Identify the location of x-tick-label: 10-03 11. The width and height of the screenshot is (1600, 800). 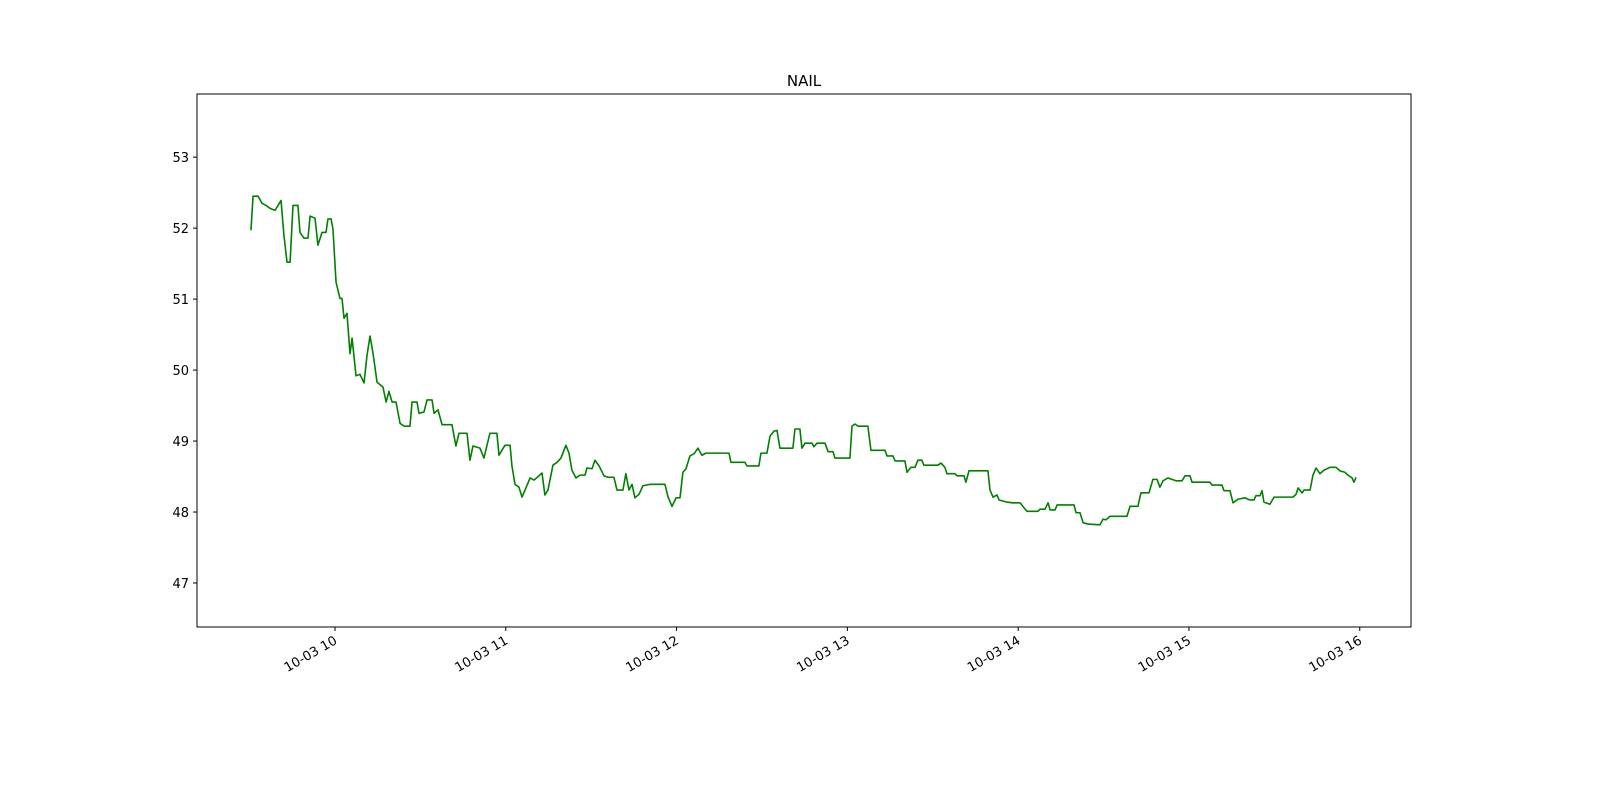
(482, 654).